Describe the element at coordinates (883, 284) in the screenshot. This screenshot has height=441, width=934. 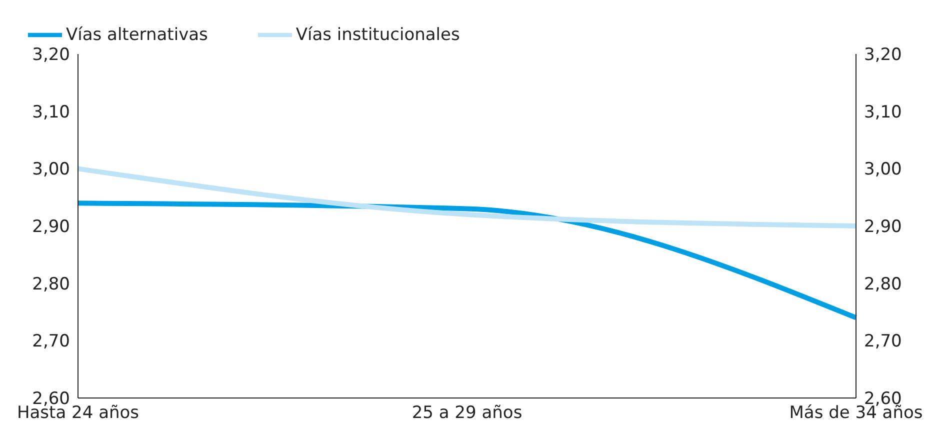
I see `y2-tick-label: 2,80` at that location.